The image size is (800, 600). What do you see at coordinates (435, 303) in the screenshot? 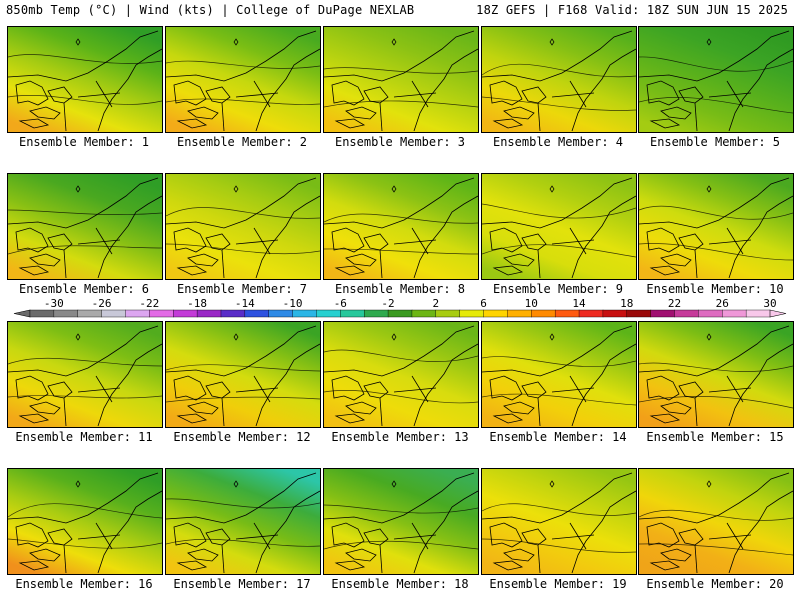
I see `colorbar-tick-label: 2` at bounding box center [435, 303].